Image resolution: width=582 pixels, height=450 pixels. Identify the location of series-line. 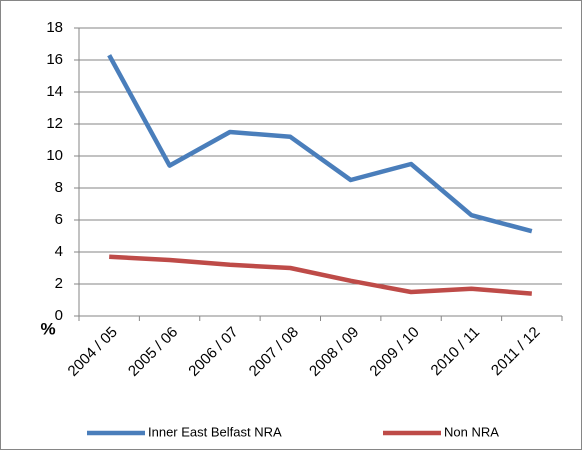
(320, 275).